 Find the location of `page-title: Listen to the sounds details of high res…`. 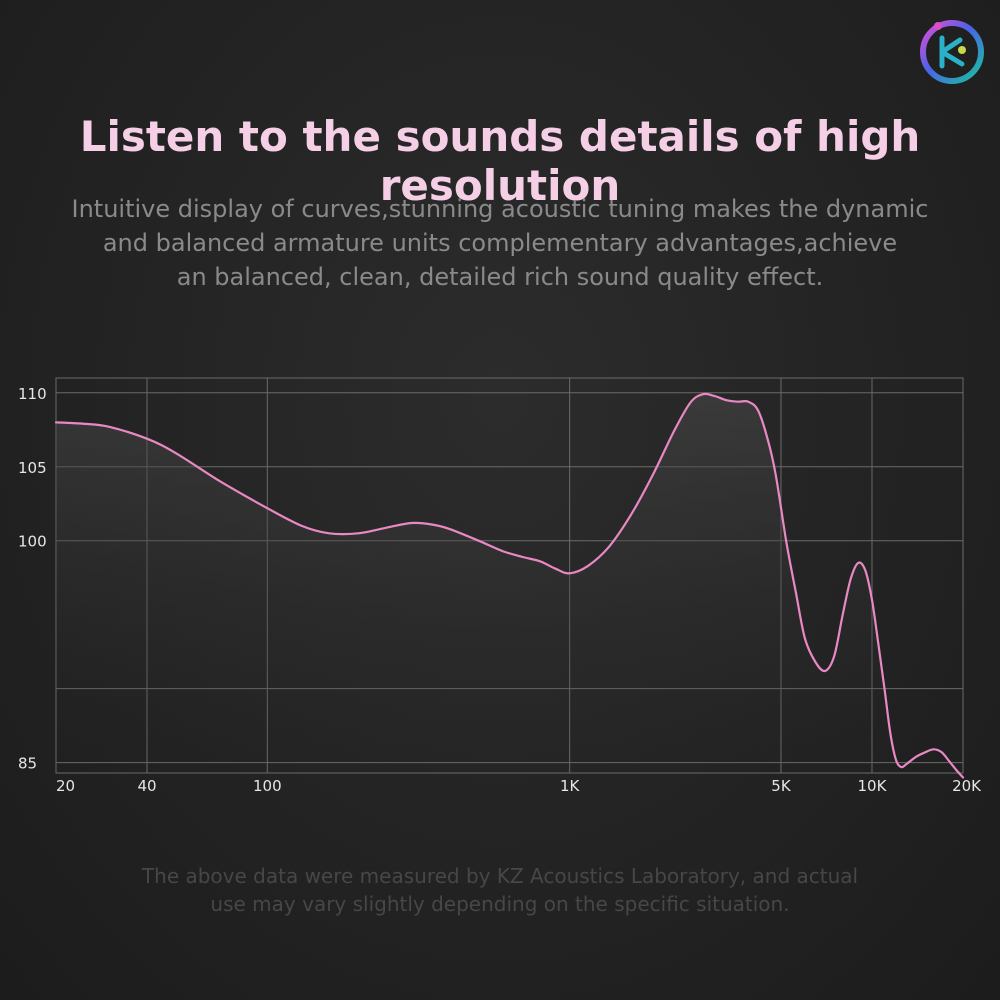

page-title: Listen to the sounds details of high res… is located at coordinates (500, 161).